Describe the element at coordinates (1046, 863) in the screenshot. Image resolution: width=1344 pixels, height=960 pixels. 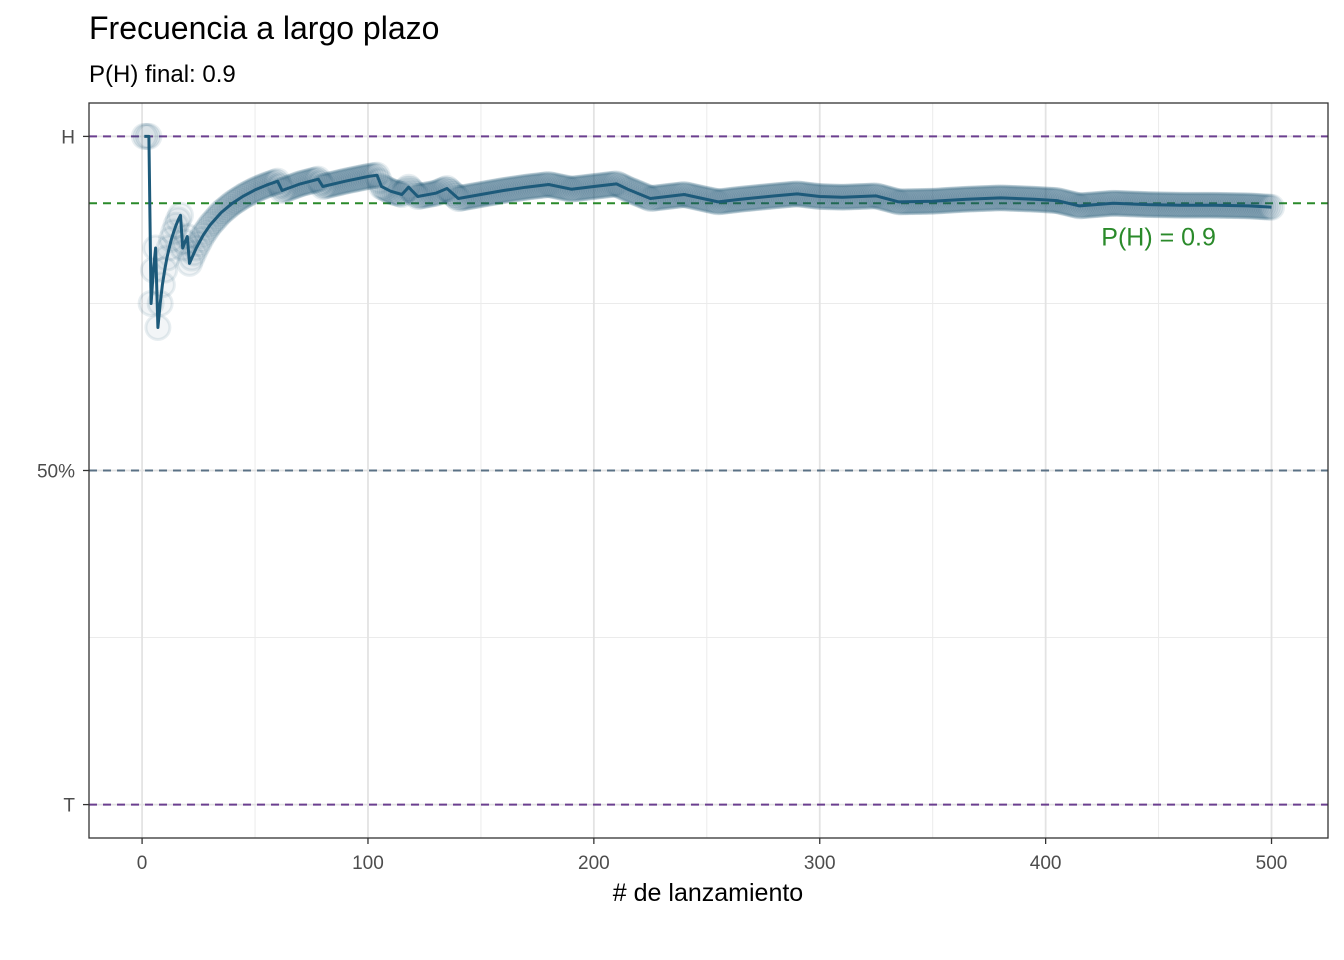
I see `x-tick-label: 400` at that location.